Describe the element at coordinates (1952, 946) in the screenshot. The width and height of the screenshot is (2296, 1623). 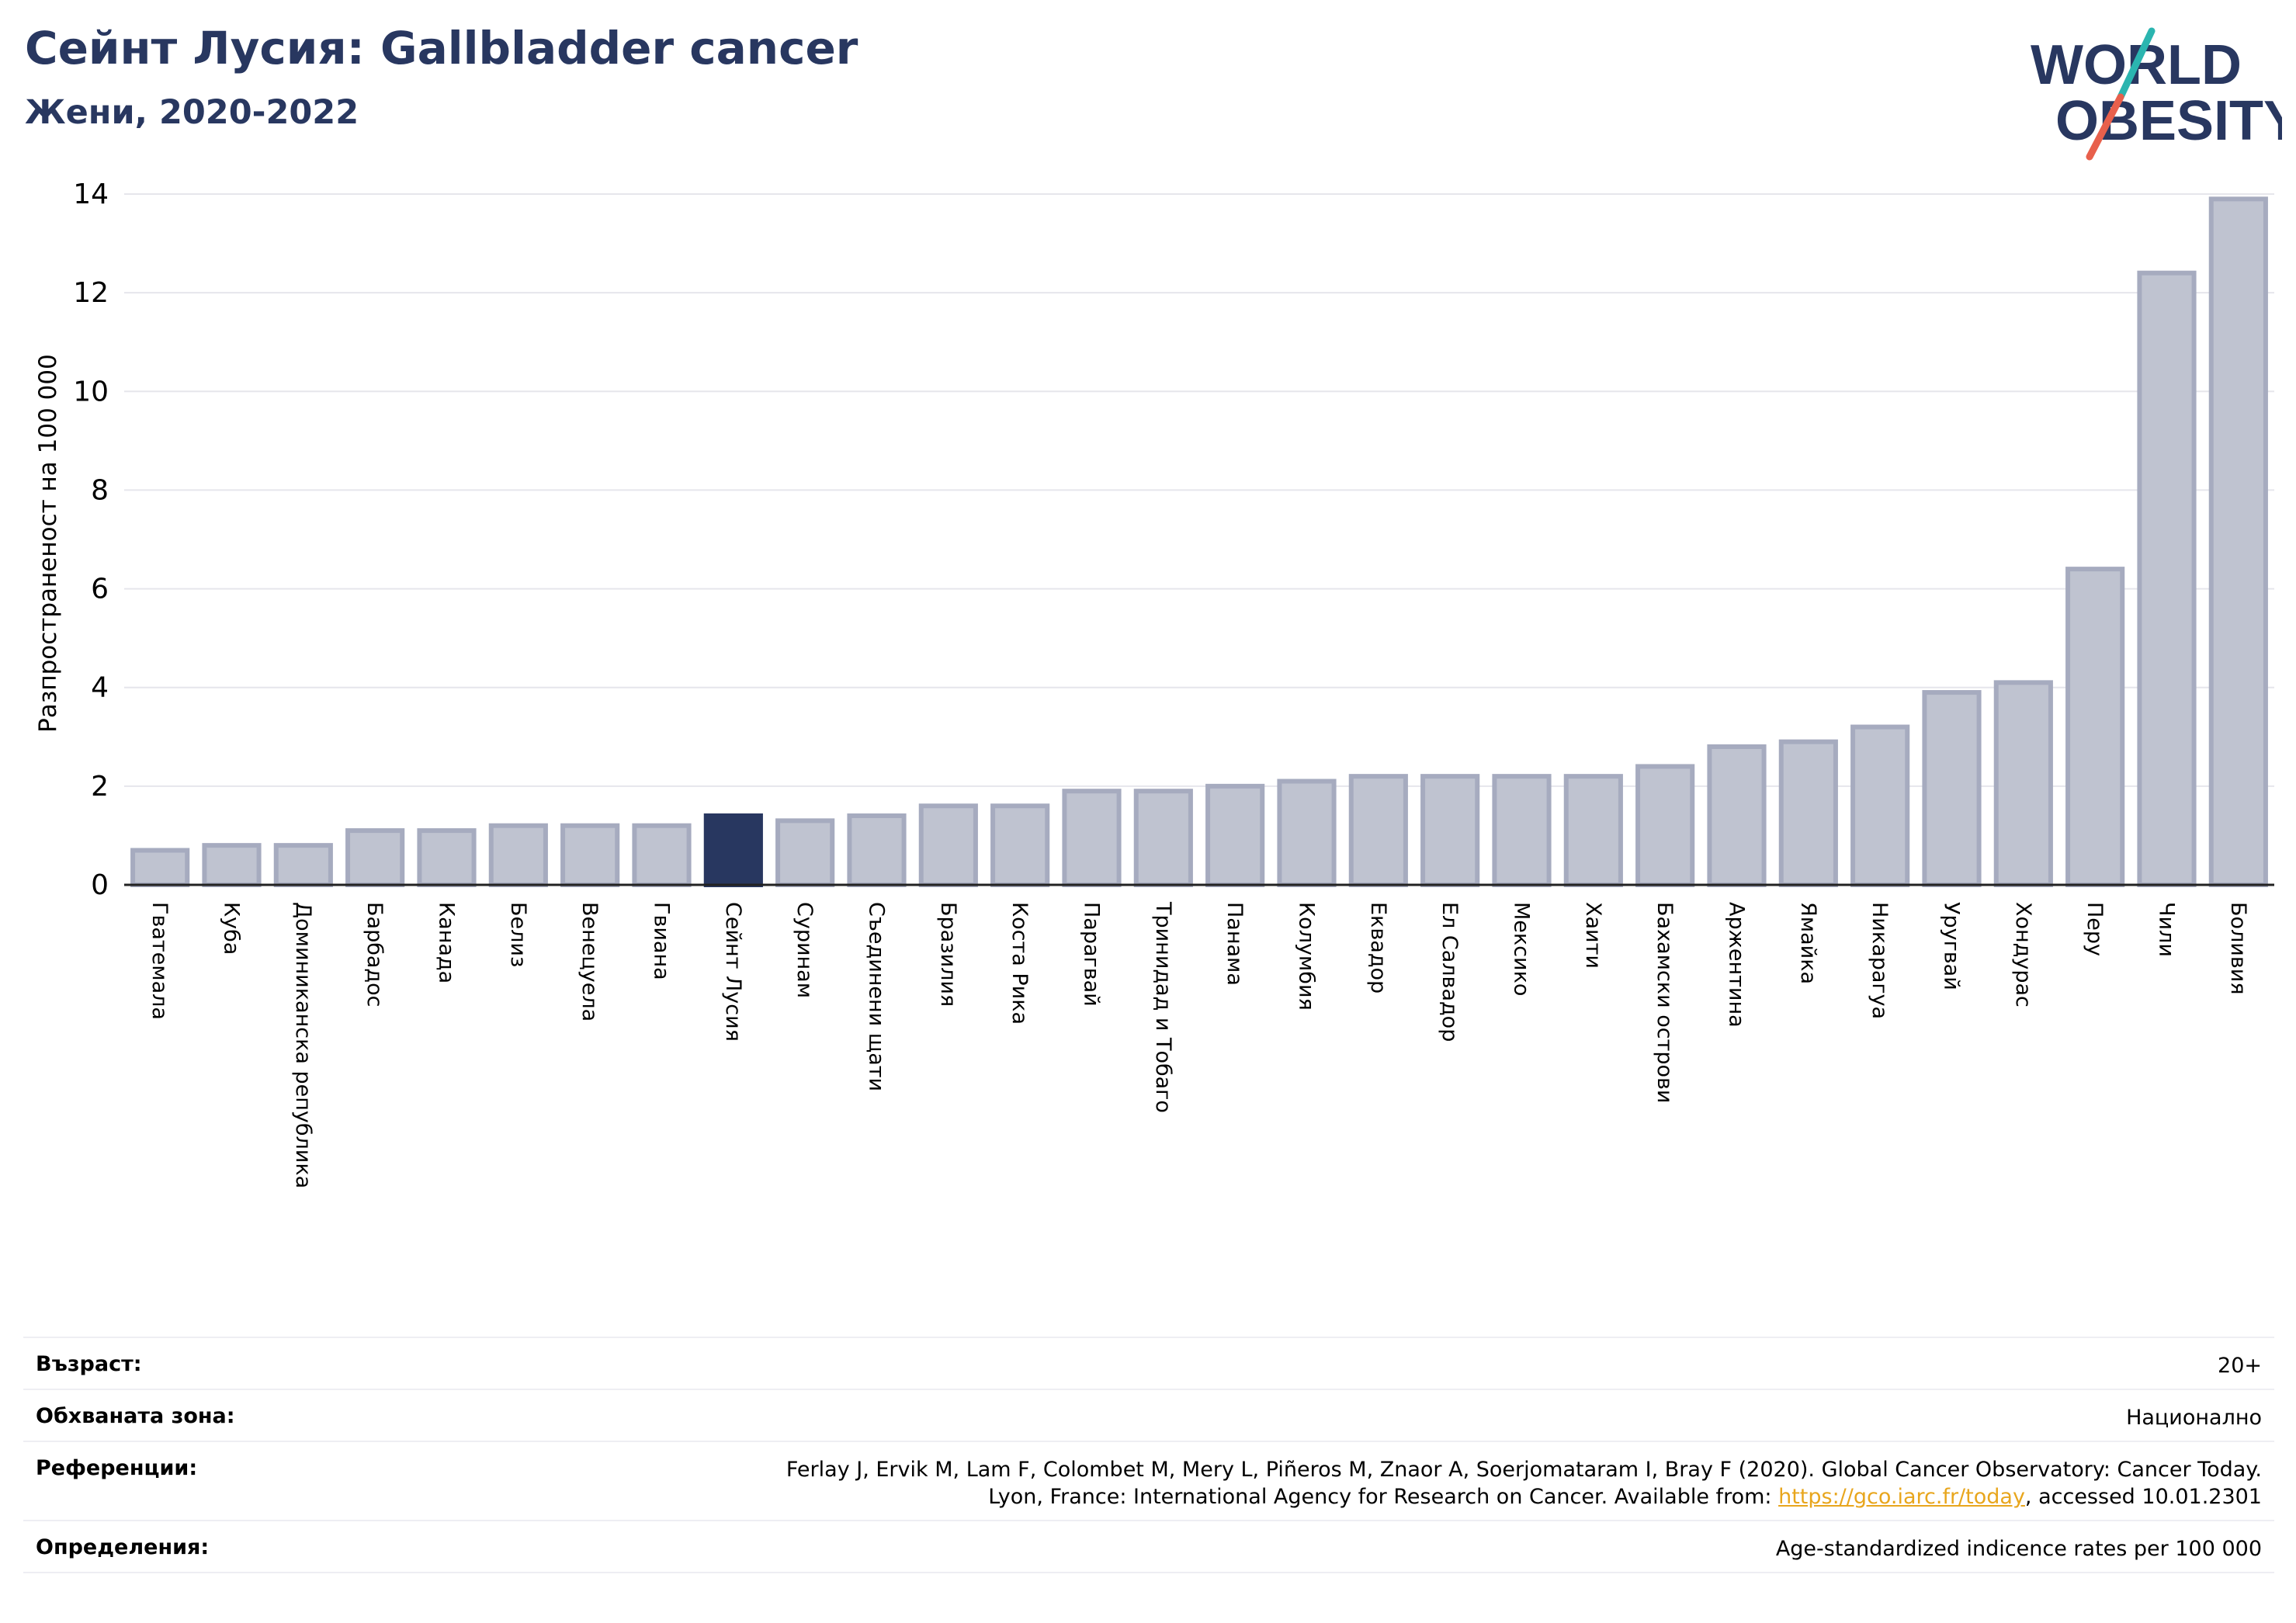
I see `x-tick-label: Уругвай` at that location.